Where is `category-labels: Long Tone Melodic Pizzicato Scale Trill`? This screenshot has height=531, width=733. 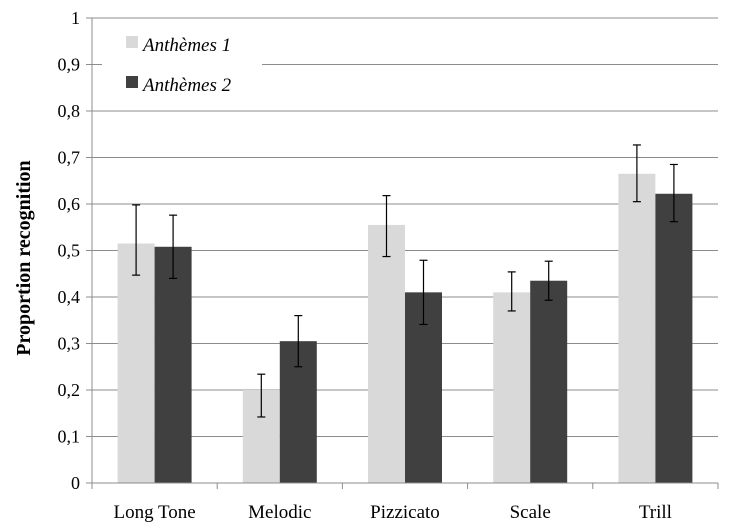 category-labels: Long Tone Melodic Pizzicato Scale Trill is located at coordinates (392, 512).